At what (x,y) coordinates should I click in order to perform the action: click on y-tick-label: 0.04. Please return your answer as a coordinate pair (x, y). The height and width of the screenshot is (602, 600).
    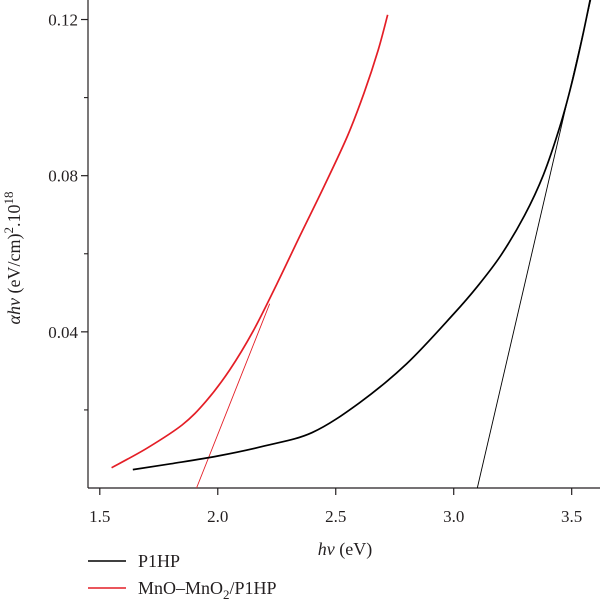
    Looking at the image, I should click on (63, 332).